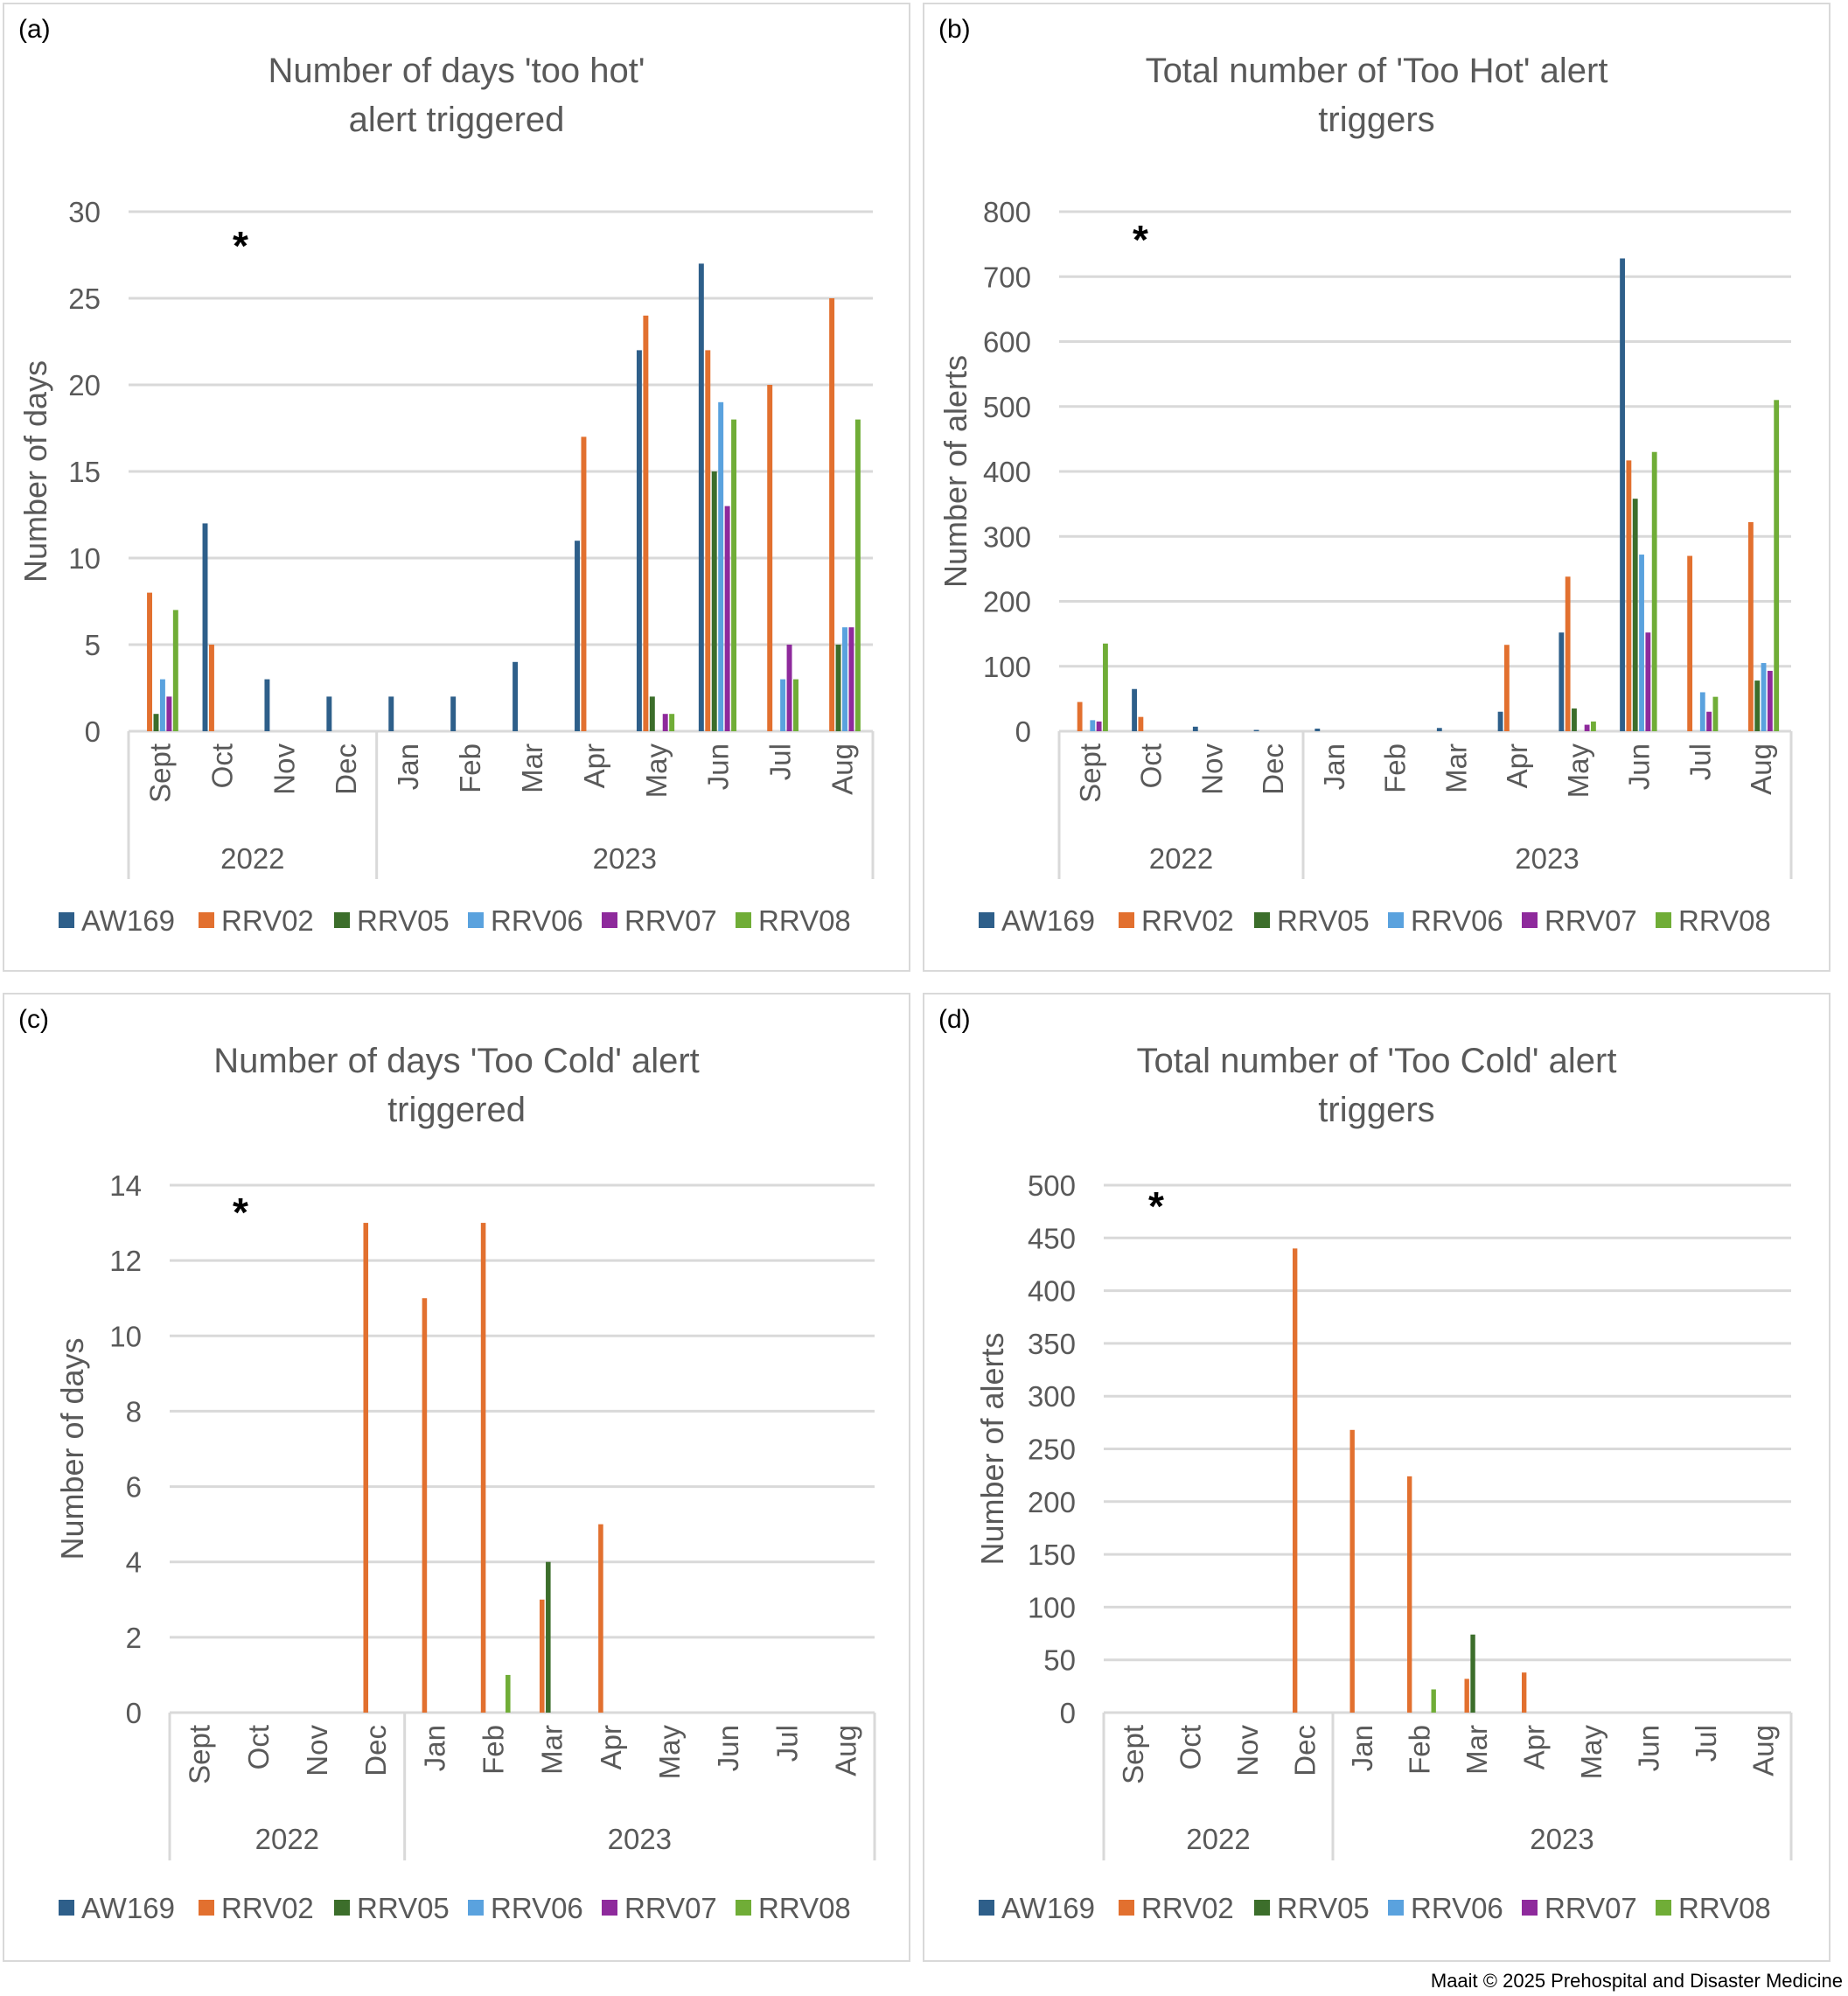 The height and width of the screenshot is (1996, 1848). I want to click on bar-rrv06-jul, so click(1702, 712).